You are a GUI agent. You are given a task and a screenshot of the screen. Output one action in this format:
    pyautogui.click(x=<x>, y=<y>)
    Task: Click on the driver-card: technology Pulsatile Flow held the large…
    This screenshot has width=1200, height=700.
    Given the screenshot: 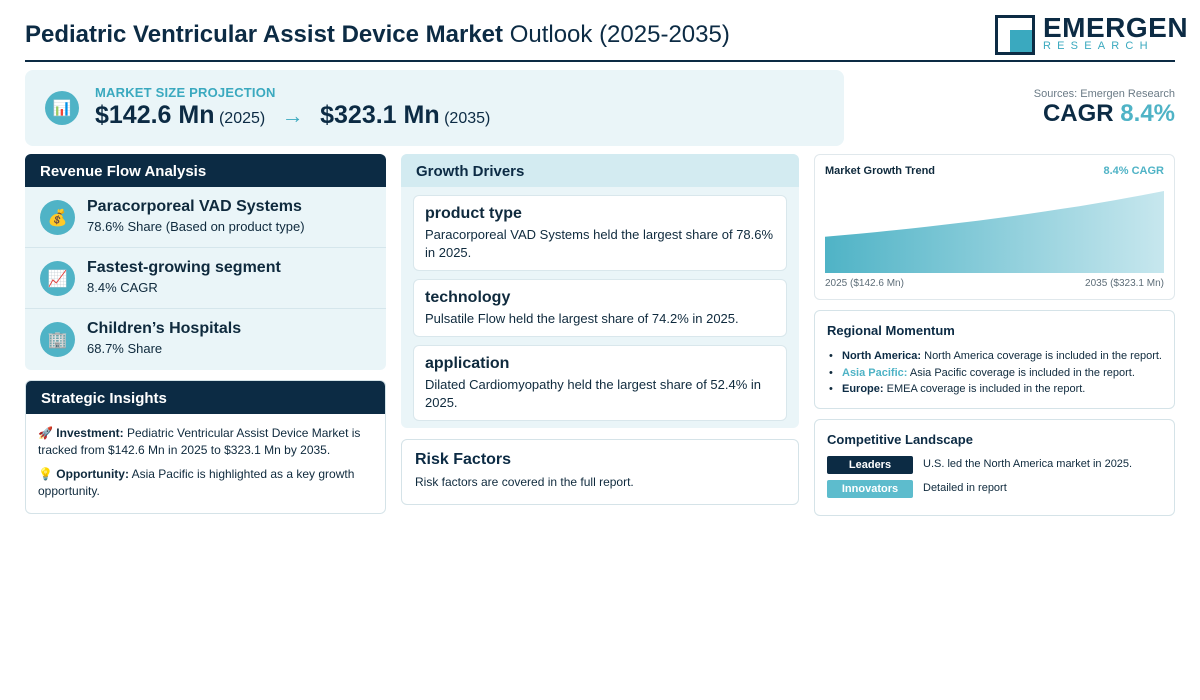 What is the action you would take?
    pyautogui.click(x=600, y=308)
    